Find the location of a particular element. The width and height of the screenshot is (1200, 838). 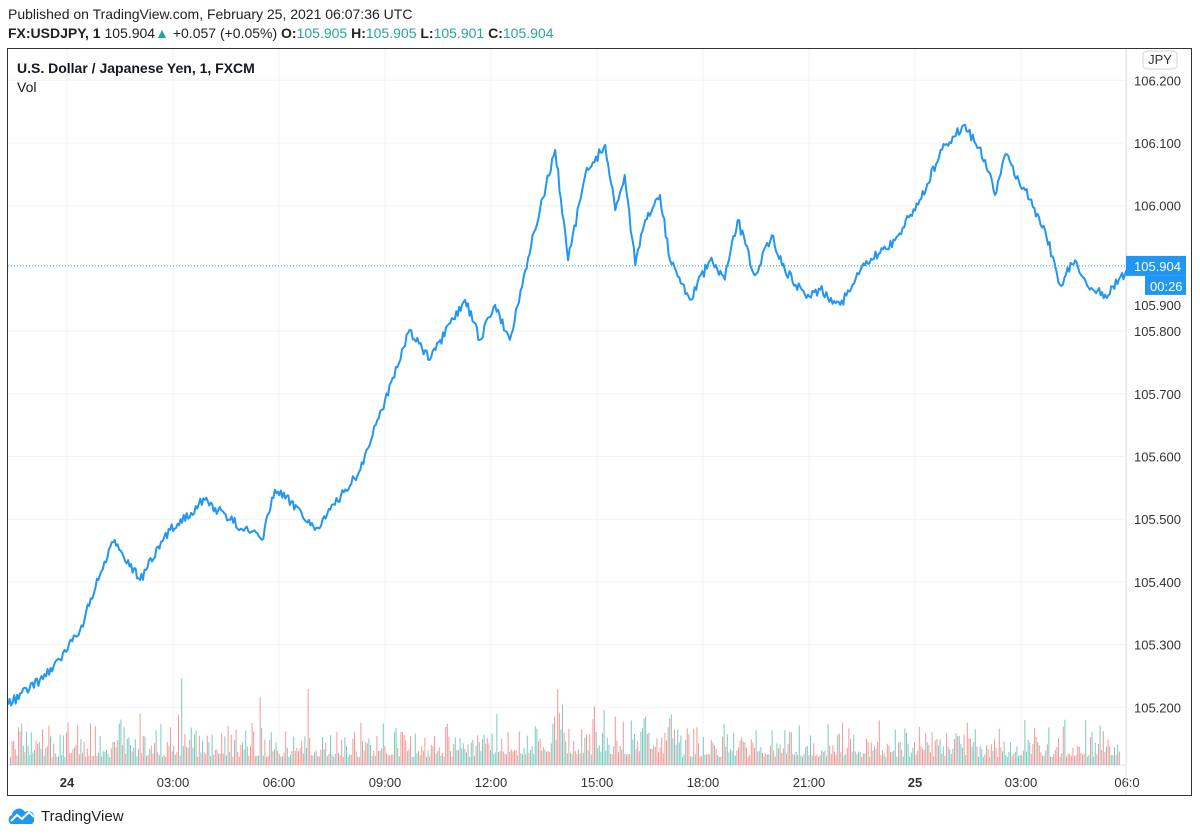

low-value: 105.901 is located at coordinates (459, 33).